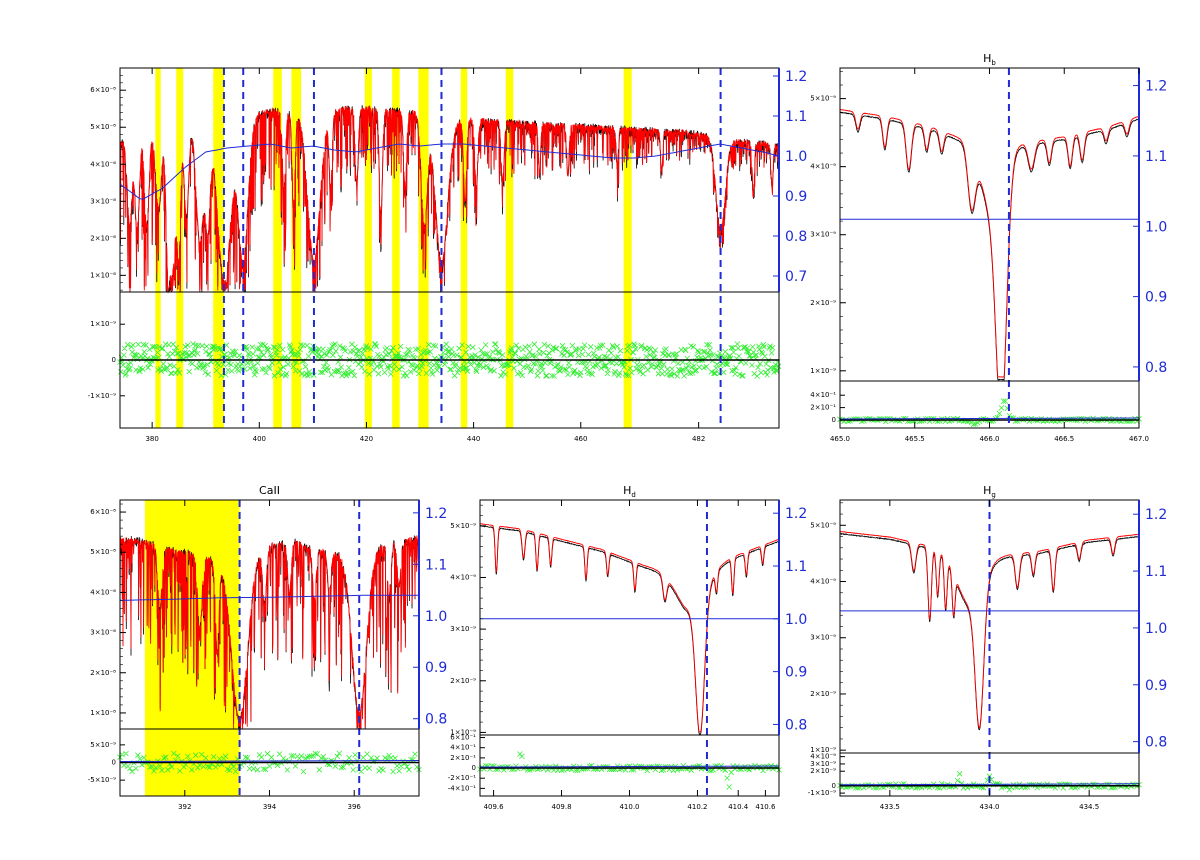  I want to click on x-tick-label: 410.6, so click(765, 807).